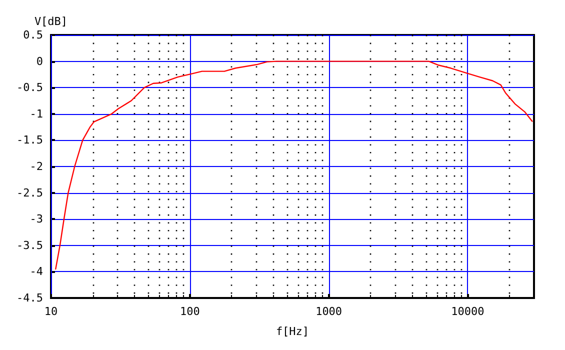 Image resolution: width=565 pixels, height=350 pixels. Describe the element at coordinates (29, 140) in the screenshot. I see `y-tick-label: -1.5` at that location.